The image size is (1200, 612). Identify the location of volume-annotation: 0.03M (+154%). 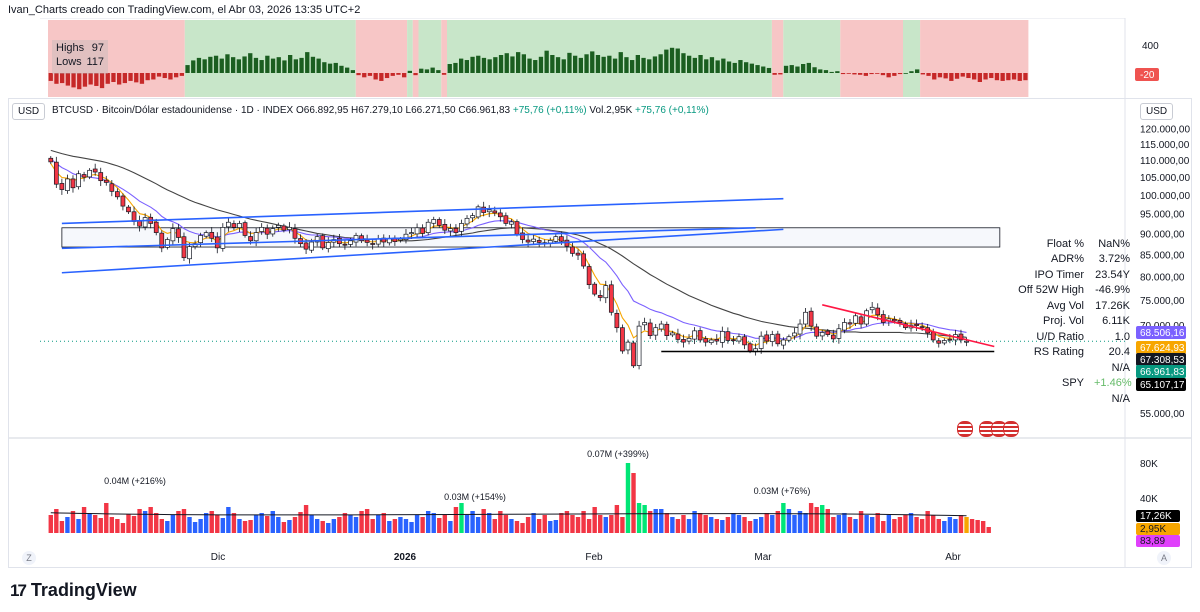
(475, 497).